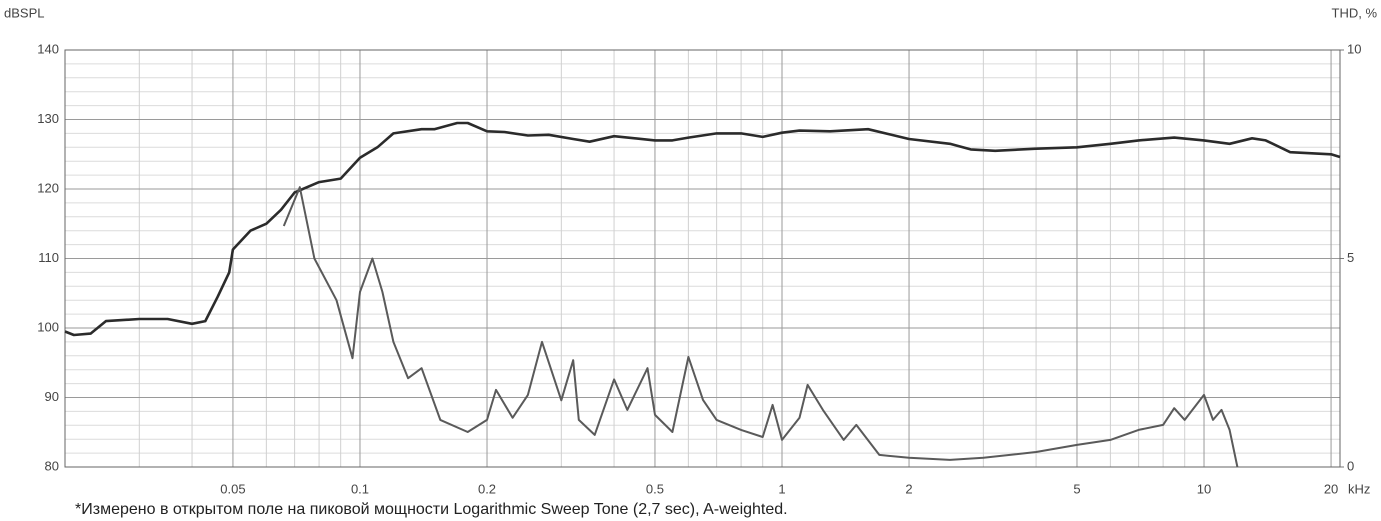  I want to click on y-axis-label: dBSPL, so click(24, 12).